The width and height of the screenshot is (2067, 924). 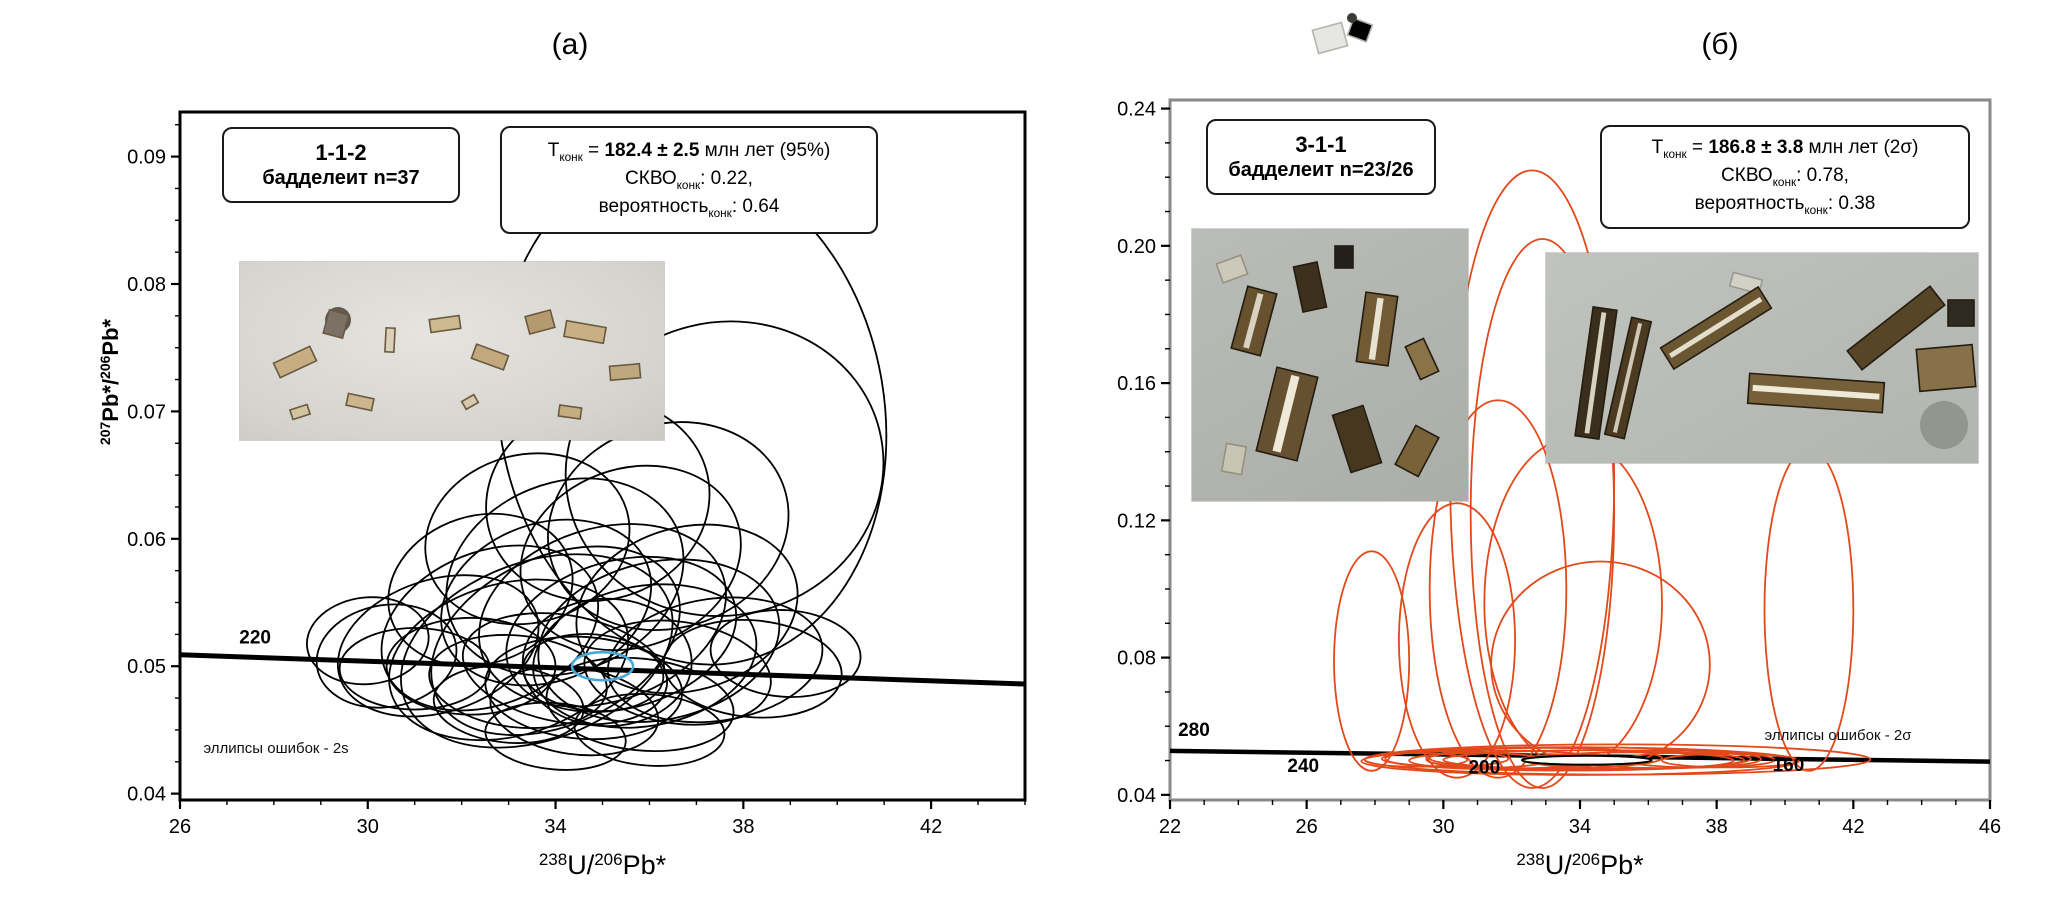 I want to click on mswd-line: СКВОконк: 0.78,, so click(x=1785, y=176).